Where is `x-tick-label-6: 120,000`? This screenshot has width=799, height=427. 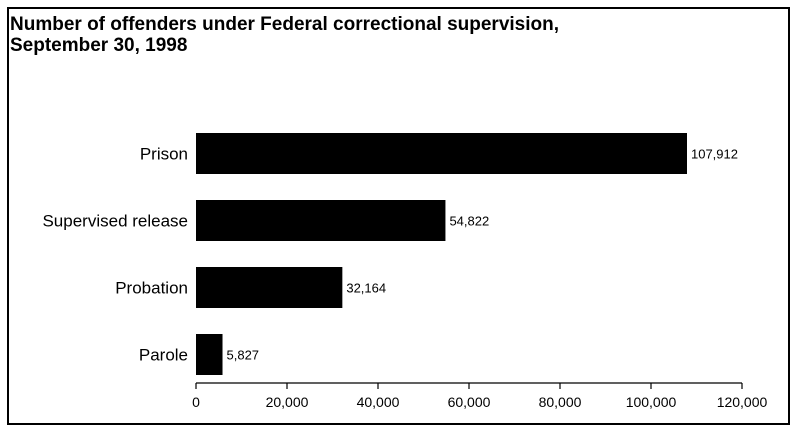 x-tick-label-6: 120,000 is located at coordinates (742, 402).